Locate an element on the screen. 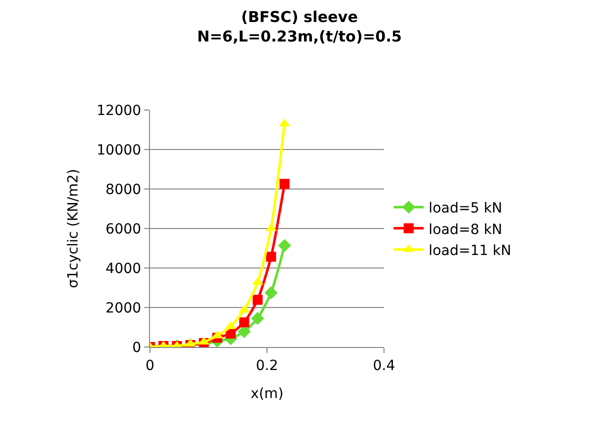 Image resolution: width=599 pixels, height=437 pixels. legend-label: load=11 kN is located at coordinates (470, 250).